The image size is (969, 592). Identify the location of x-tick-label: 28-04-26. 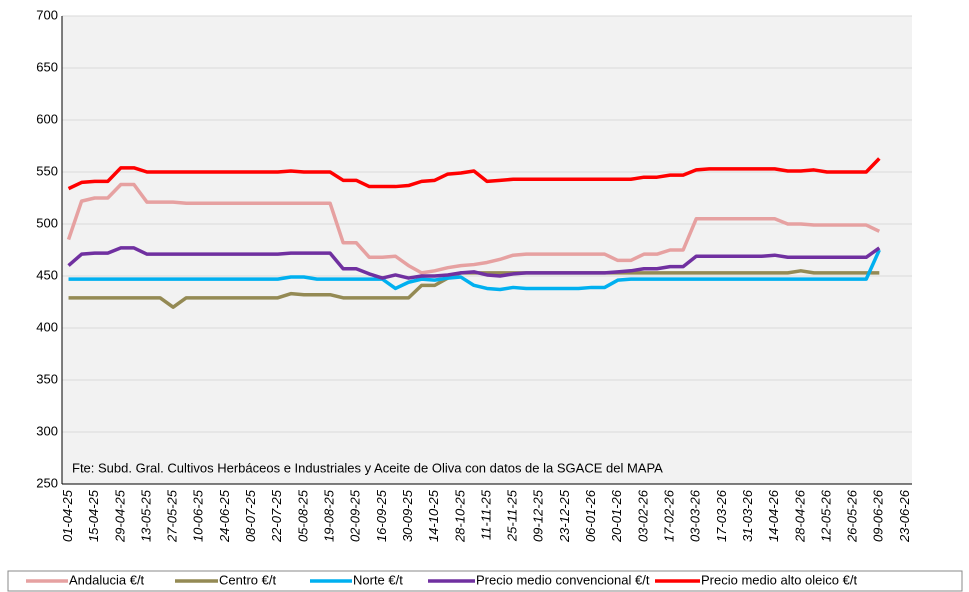
(799, 516).